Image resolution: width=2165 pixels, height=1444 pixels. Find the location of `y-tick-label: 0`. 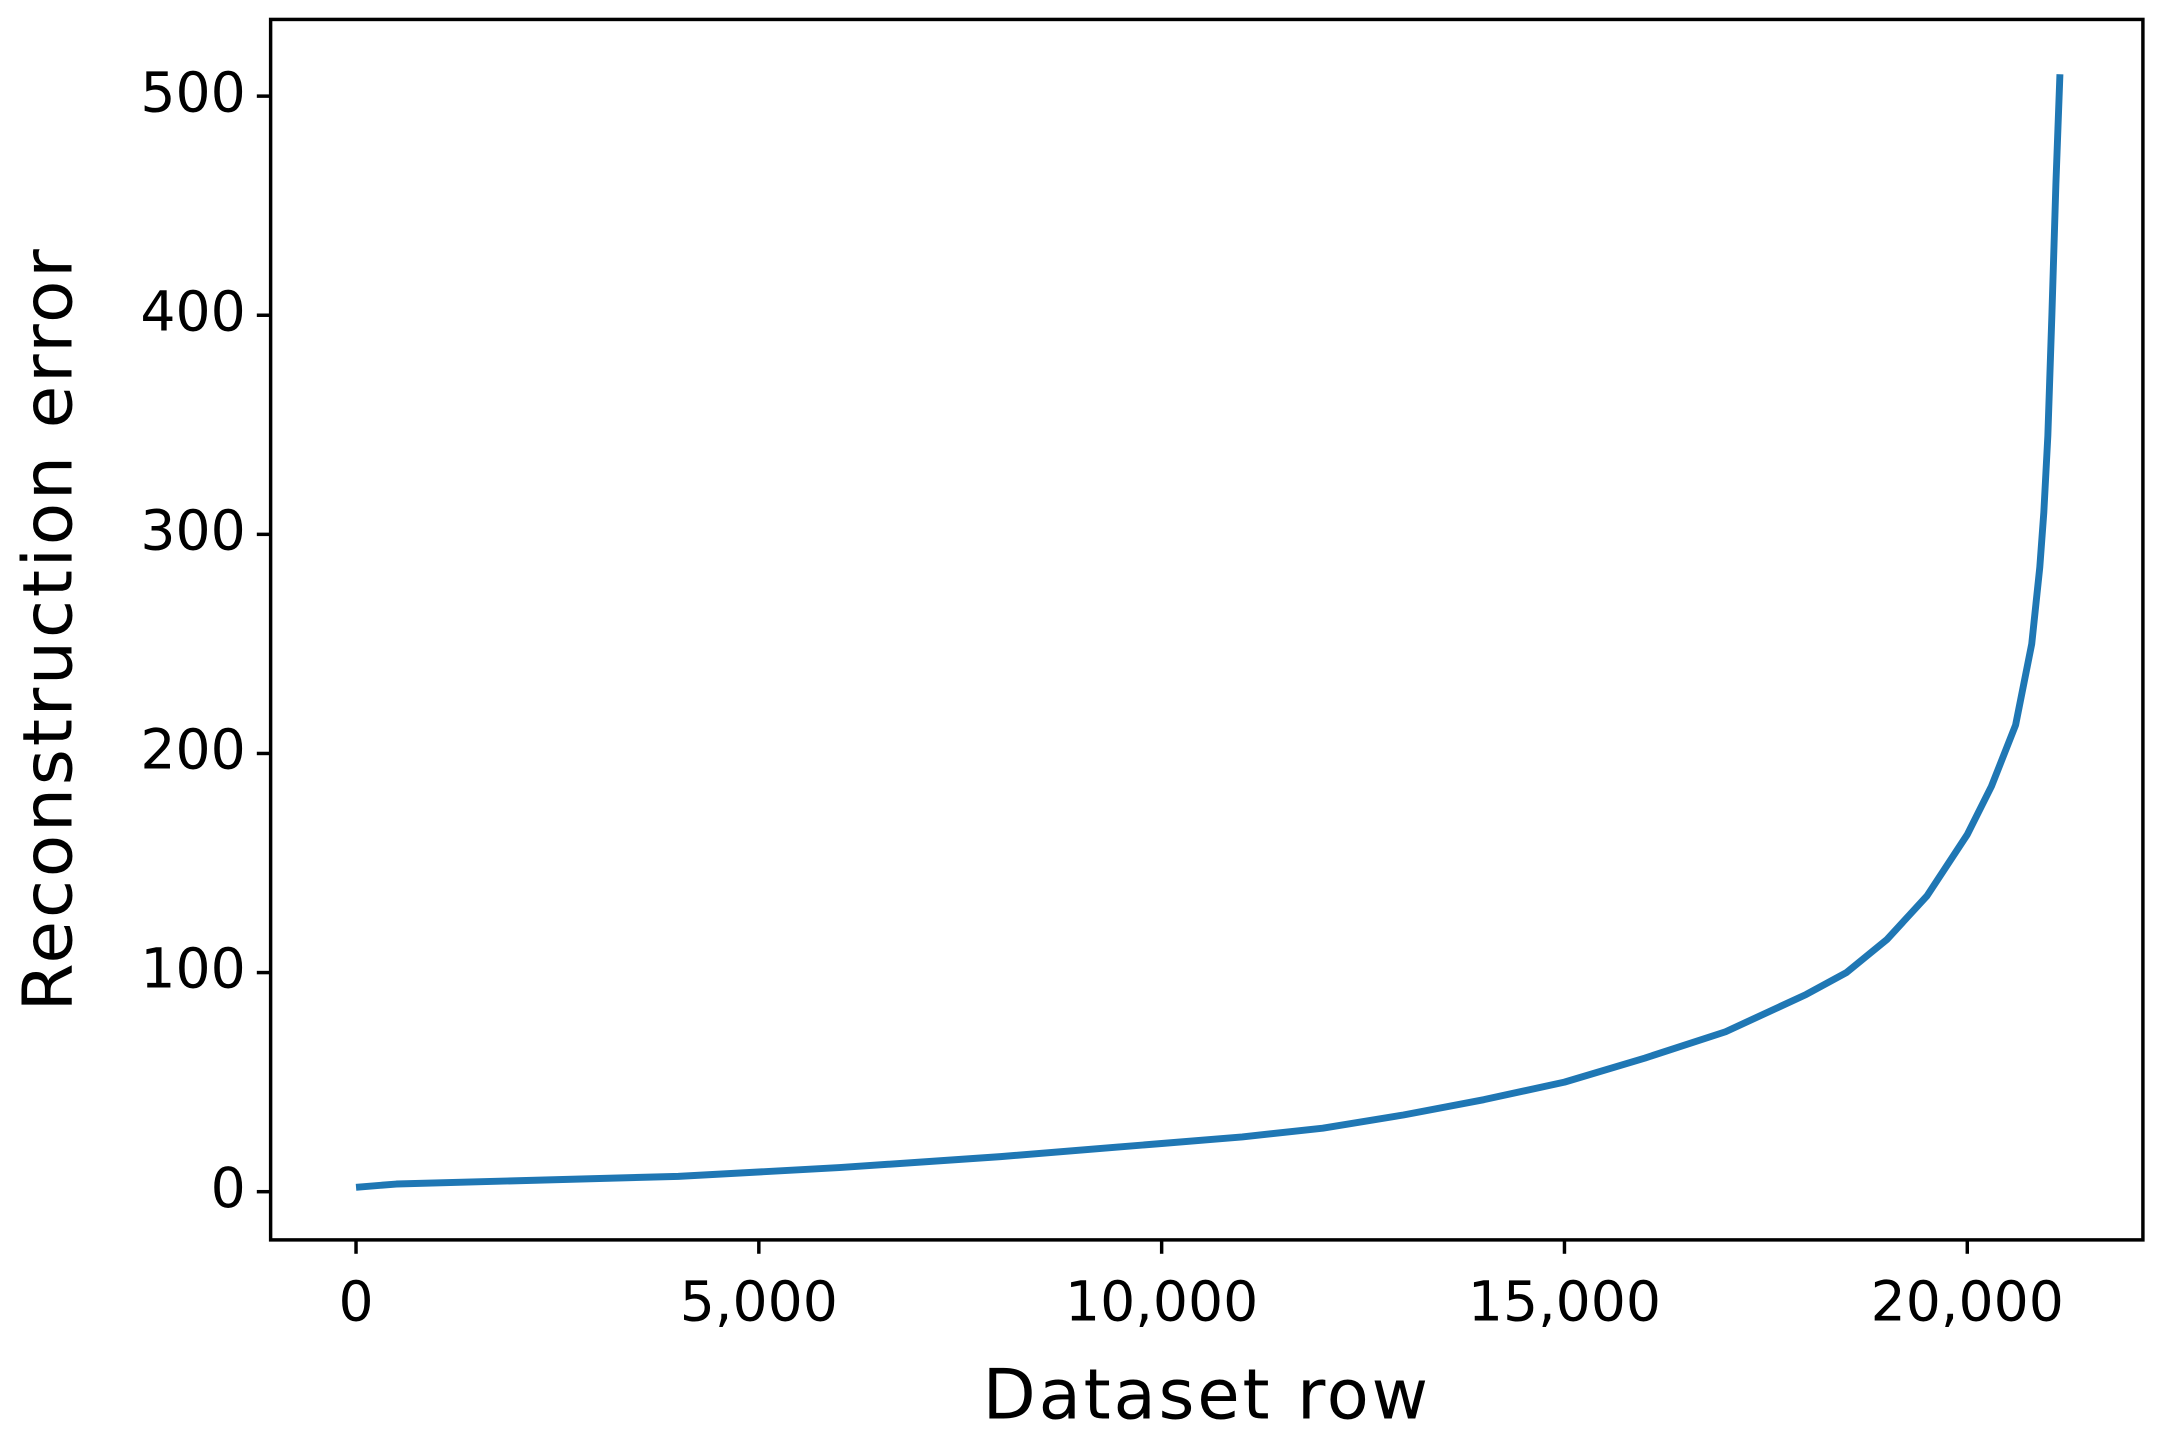

y-tick-label: 0 is located at coordinates (228, 1189).